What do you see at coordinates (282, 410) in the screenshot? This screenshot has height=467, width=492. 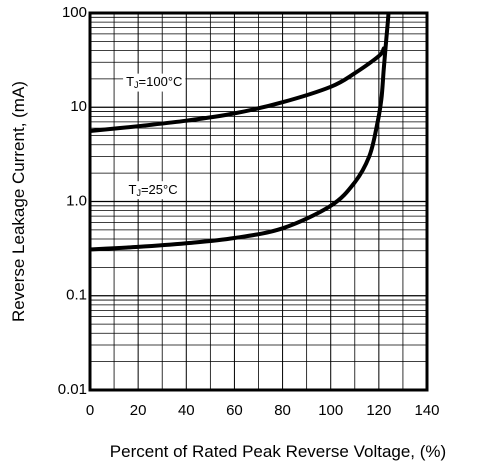 I see `x-tick-label: 80` at bounding box center [282, 410].